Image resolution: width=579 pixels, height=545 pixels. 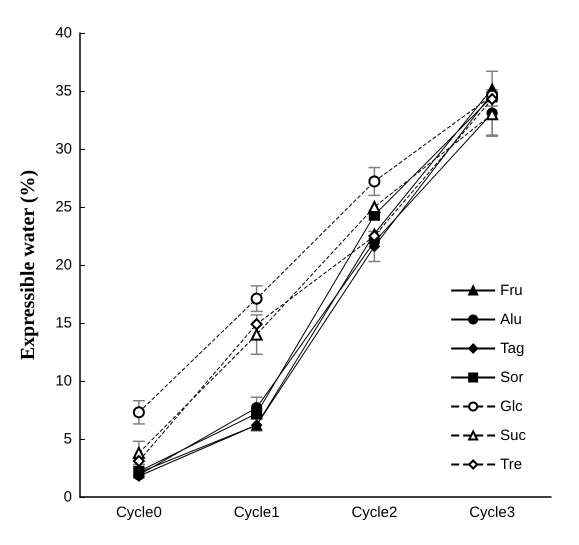 I want to click on x-tick-label: Cycle1, so click(x=257, y=512).